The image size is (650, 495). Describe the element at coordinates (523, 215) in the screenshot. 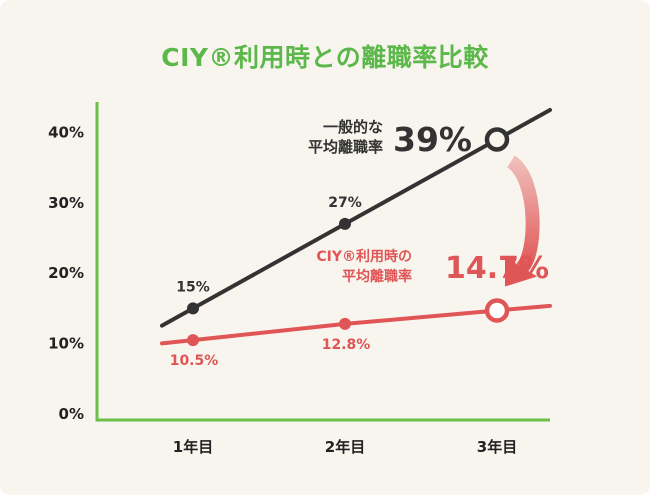

I see `drop-arrow-shaft` at that location.